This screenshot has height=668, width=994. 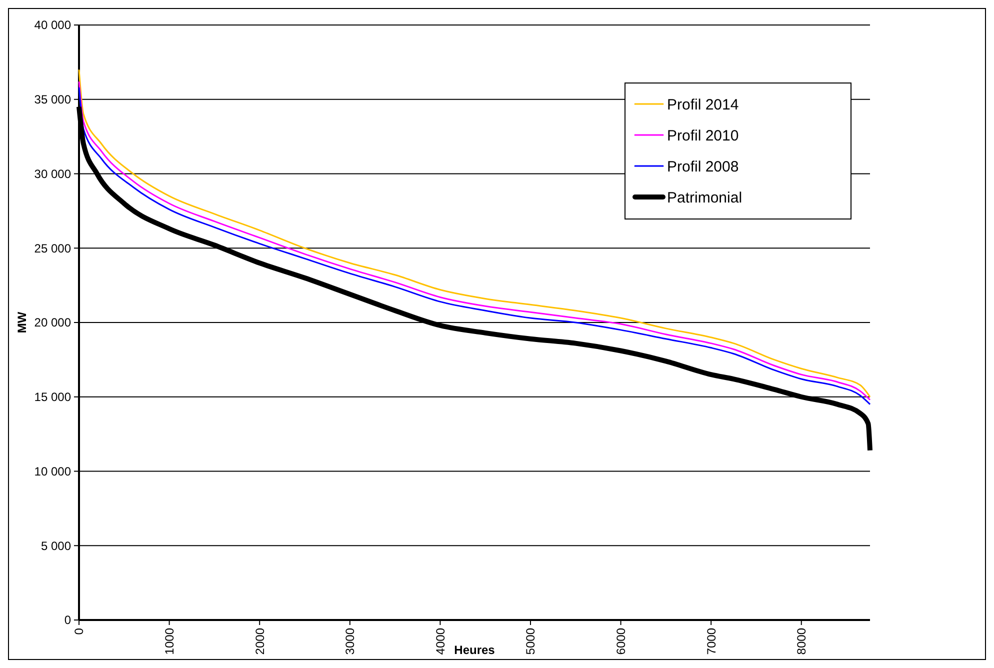 I want to click on y-tick-label: 15 000, so click(x=53, y=397).